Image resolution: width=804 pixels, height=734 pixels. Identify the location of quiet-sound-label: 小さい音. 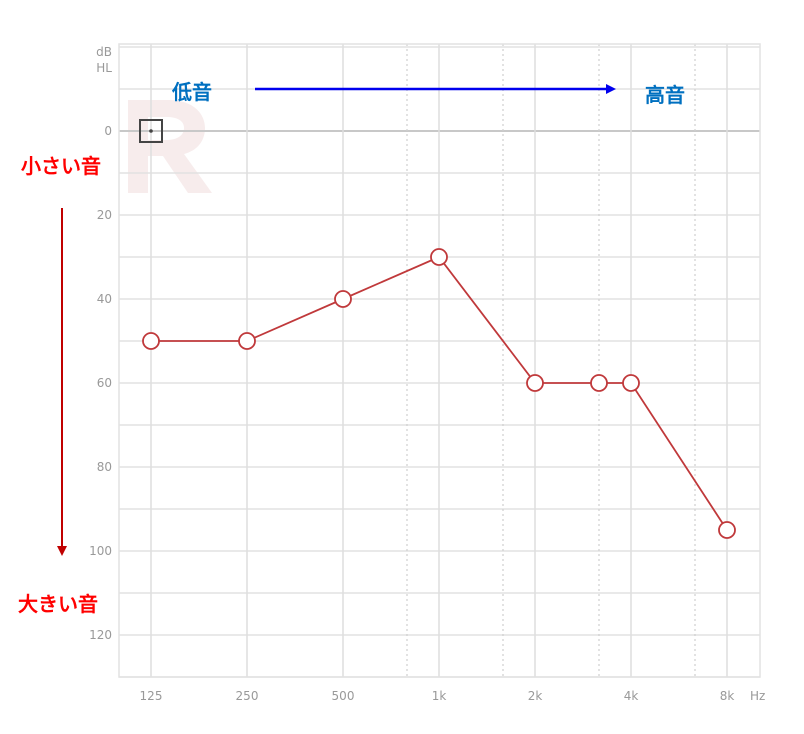
(61, 166).